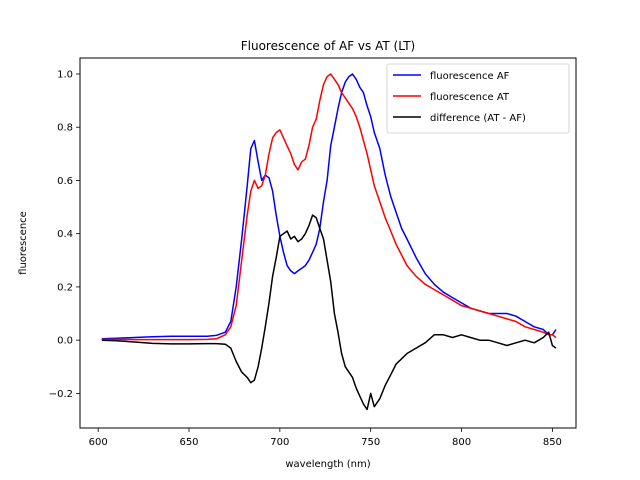  What do you see at coordinates (370, 442) in the screenshot?
I see `x-tick-label: 750` at bounding box center [370, 442].